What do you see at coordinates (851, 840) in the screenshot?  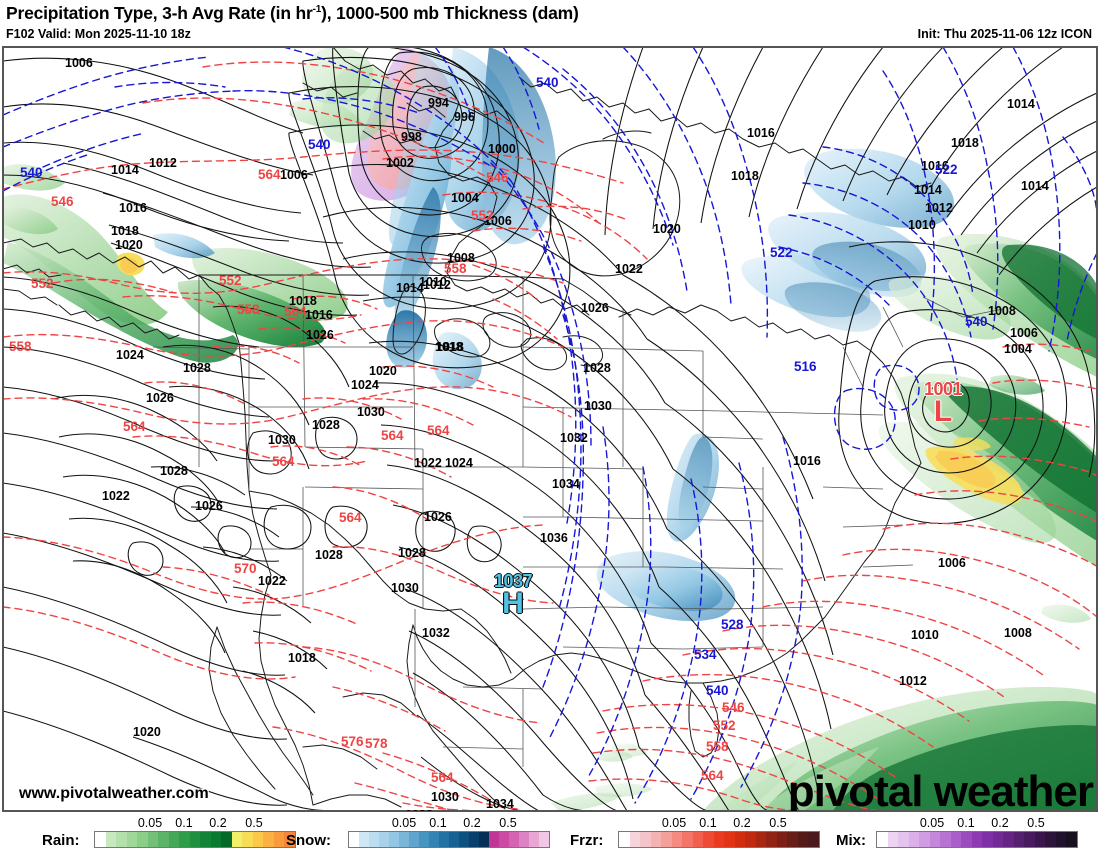 I see `legend-scale-label: Mix:` at bounding box center [851, 840].